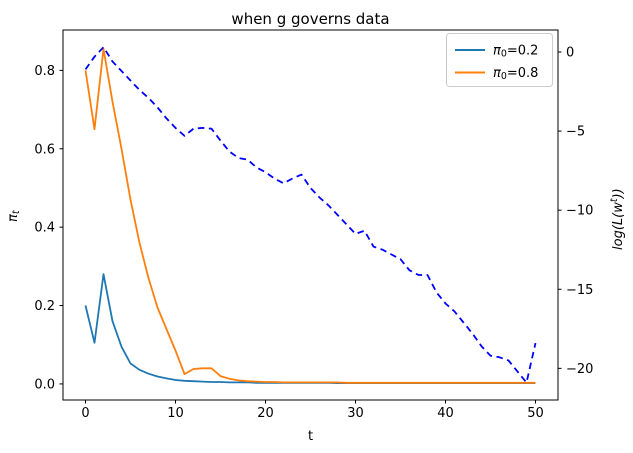 The image size is (633, 453). I want to click on y-right-tick-label: −10, so click(579, 211).